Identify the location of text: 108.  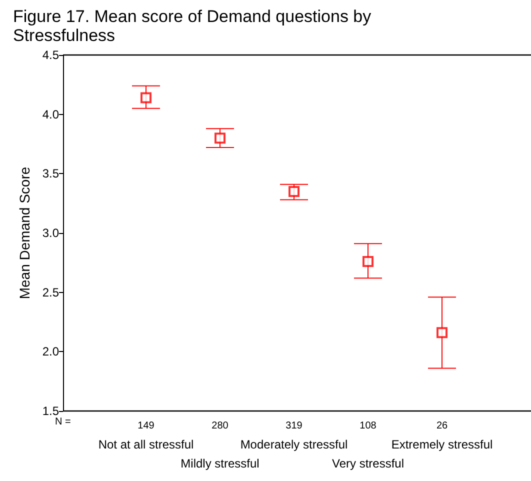
(368, 426).